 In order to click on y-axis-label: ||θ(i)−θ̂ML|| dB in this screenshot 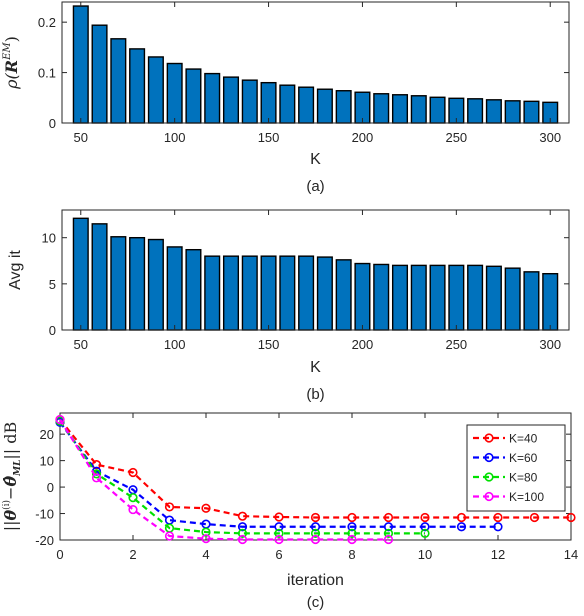, I will do `click(12, 477)`.